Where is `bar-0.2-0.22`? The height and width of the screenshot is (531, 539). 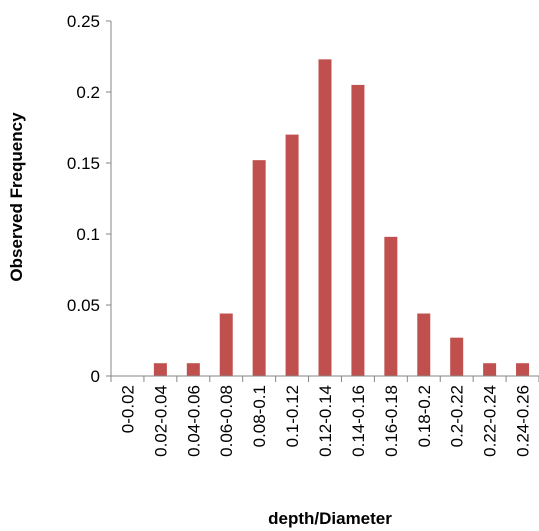
bar-0.2-0.22 is located at coordinates (457, 356).